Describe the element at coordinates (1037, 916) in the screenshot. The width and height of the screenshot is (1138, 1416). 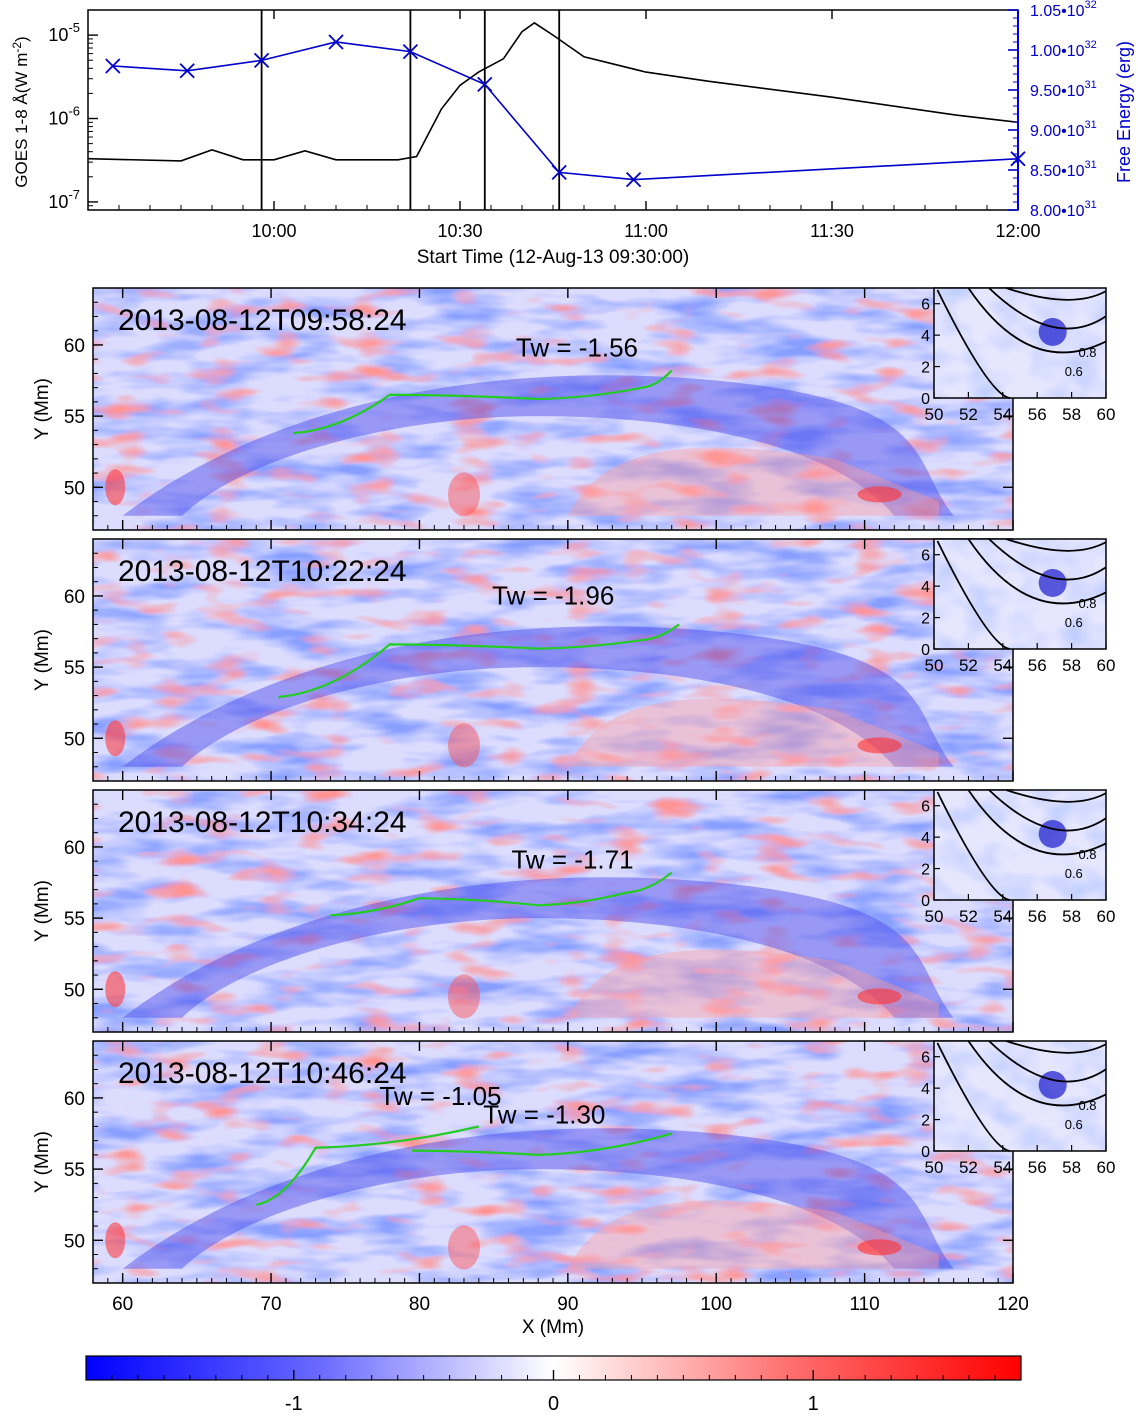
I see `inset-x-tick-label: 56` at that location.